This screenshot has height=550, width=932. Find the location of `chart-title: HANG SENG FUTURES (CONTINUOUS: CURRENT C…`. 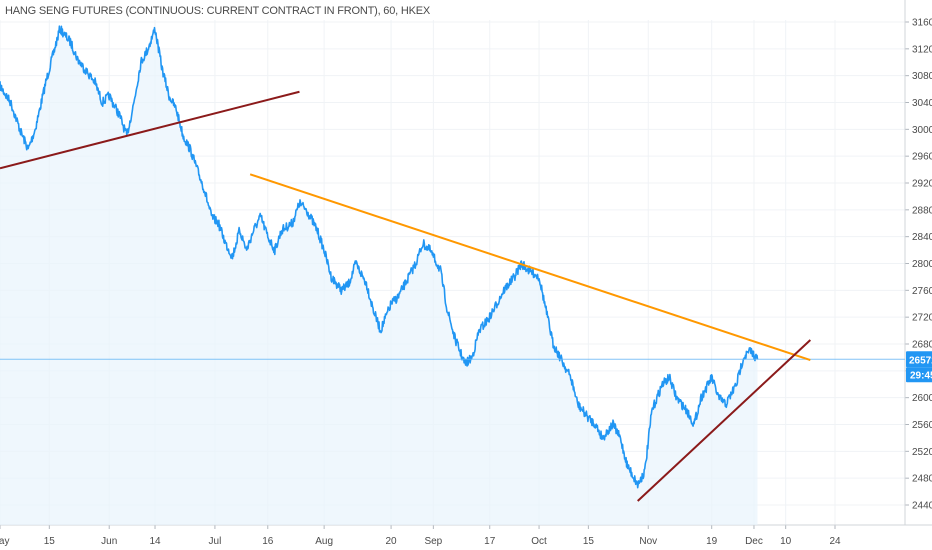

chart-title: HANG SENG FUTURES (CONTINUOUS: CURRENT C… is located at coordinates (217, 11).